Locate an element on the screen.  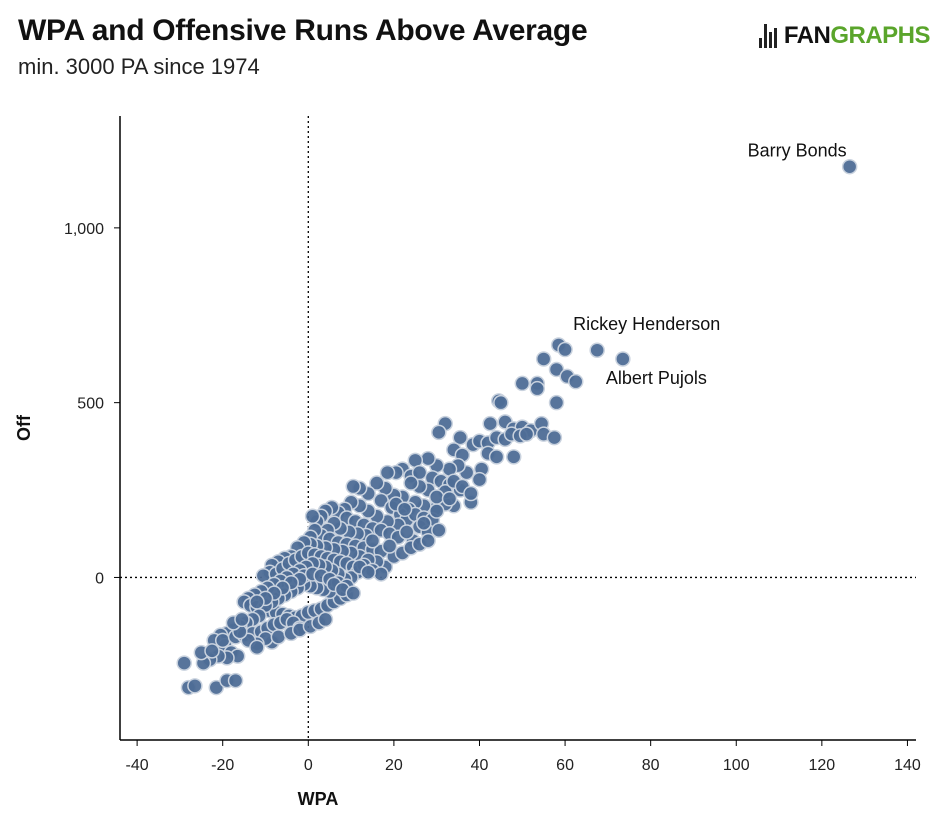
x-tick-label: 60 is located at coordinates (565, 765).